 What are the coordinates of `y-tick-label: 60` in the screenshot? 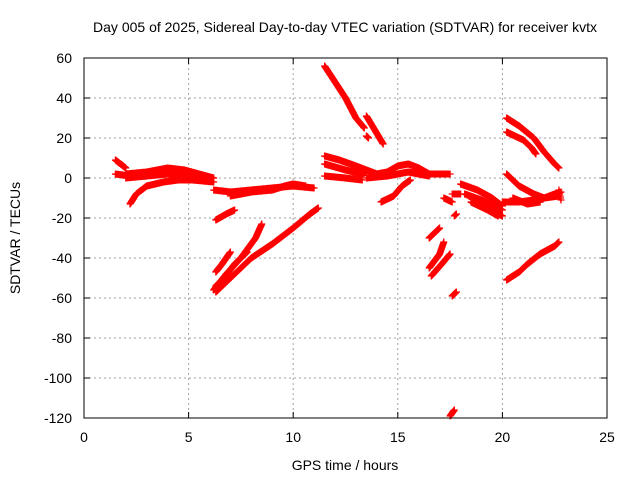 It's located at (64, 58).